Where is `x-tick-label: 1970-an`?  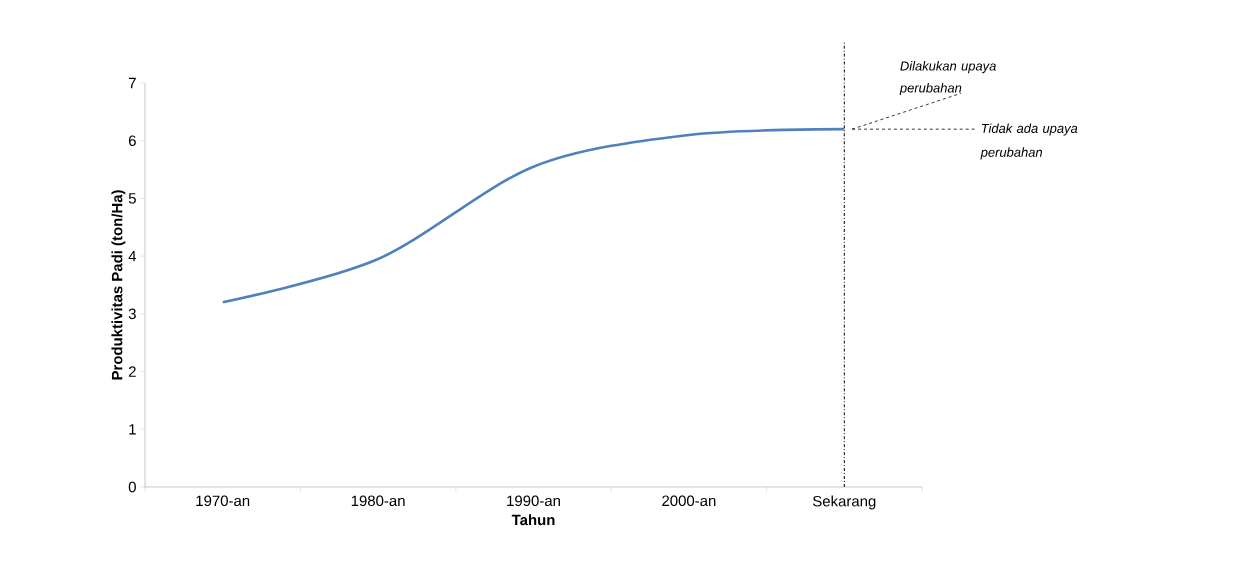
x-tick-label: 1970-an is located at coordinates (223, 501).